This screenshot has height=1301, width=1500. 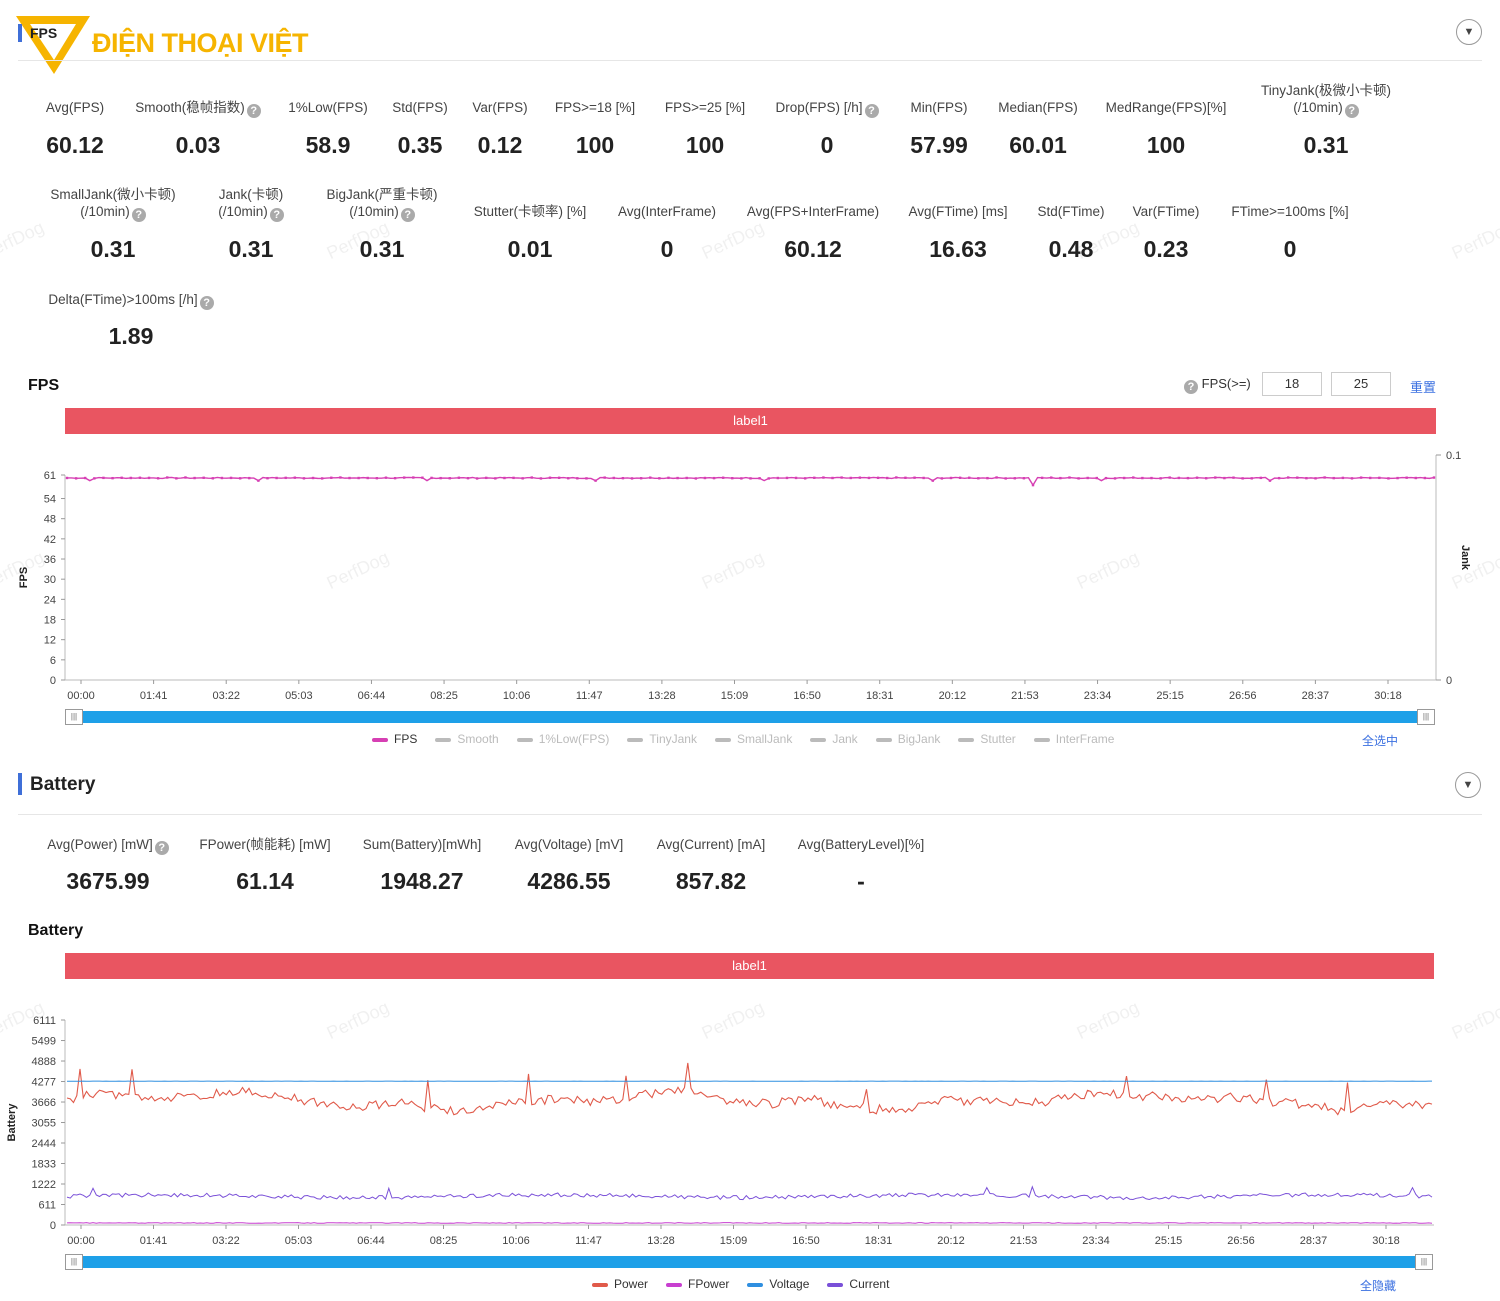 What do you see at coordinates (44, 1021) in the screenshot?
I see `y-tick-label: 6111` at bounding box center [44, 1021].